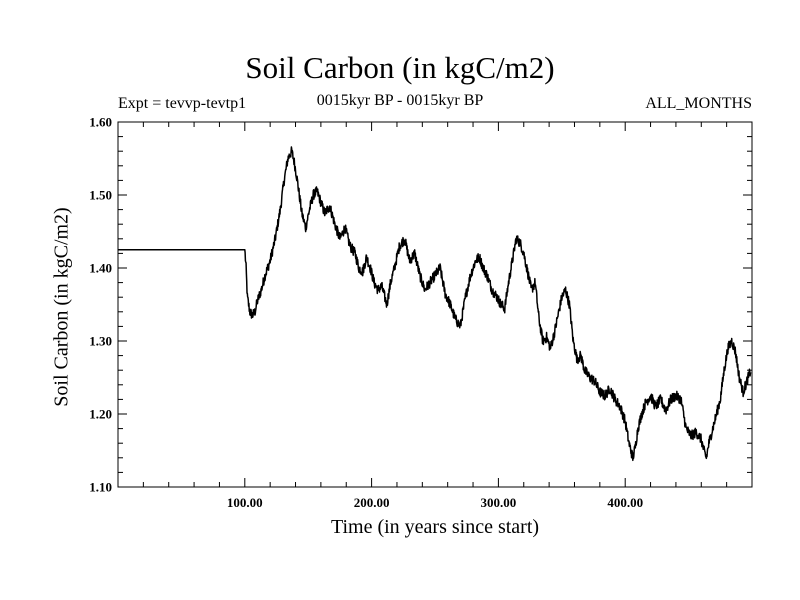 The width and height of the screenshot is (800, 600). What do you see at coordinates (61, 307) in the screenshot?
I see `y-axis-label: Soil Carbon (in kgC/m2)` at bounding box center [61, 307].